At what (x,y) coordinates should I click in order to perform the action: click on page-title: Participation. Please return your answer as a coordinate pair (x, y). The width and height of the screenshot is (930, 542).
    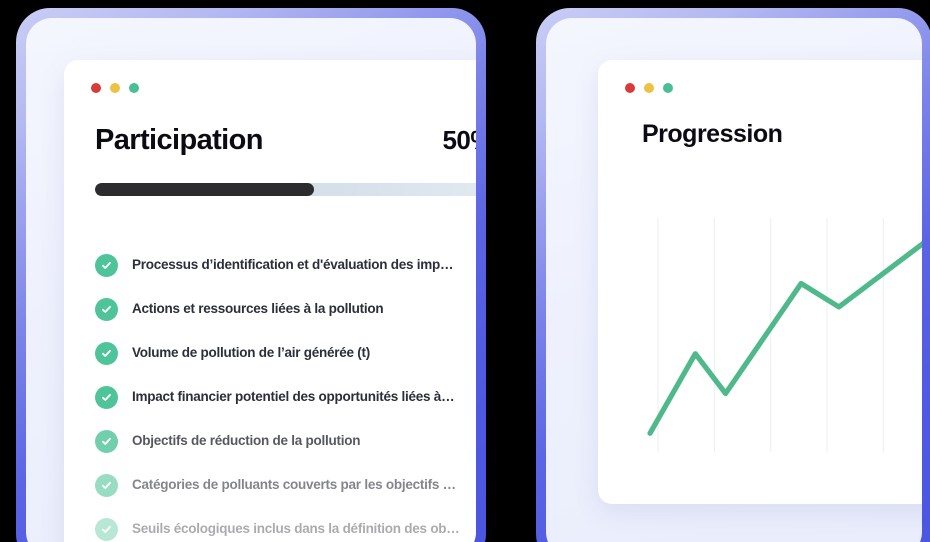
    Looking at the image, I should click on (179, 140).